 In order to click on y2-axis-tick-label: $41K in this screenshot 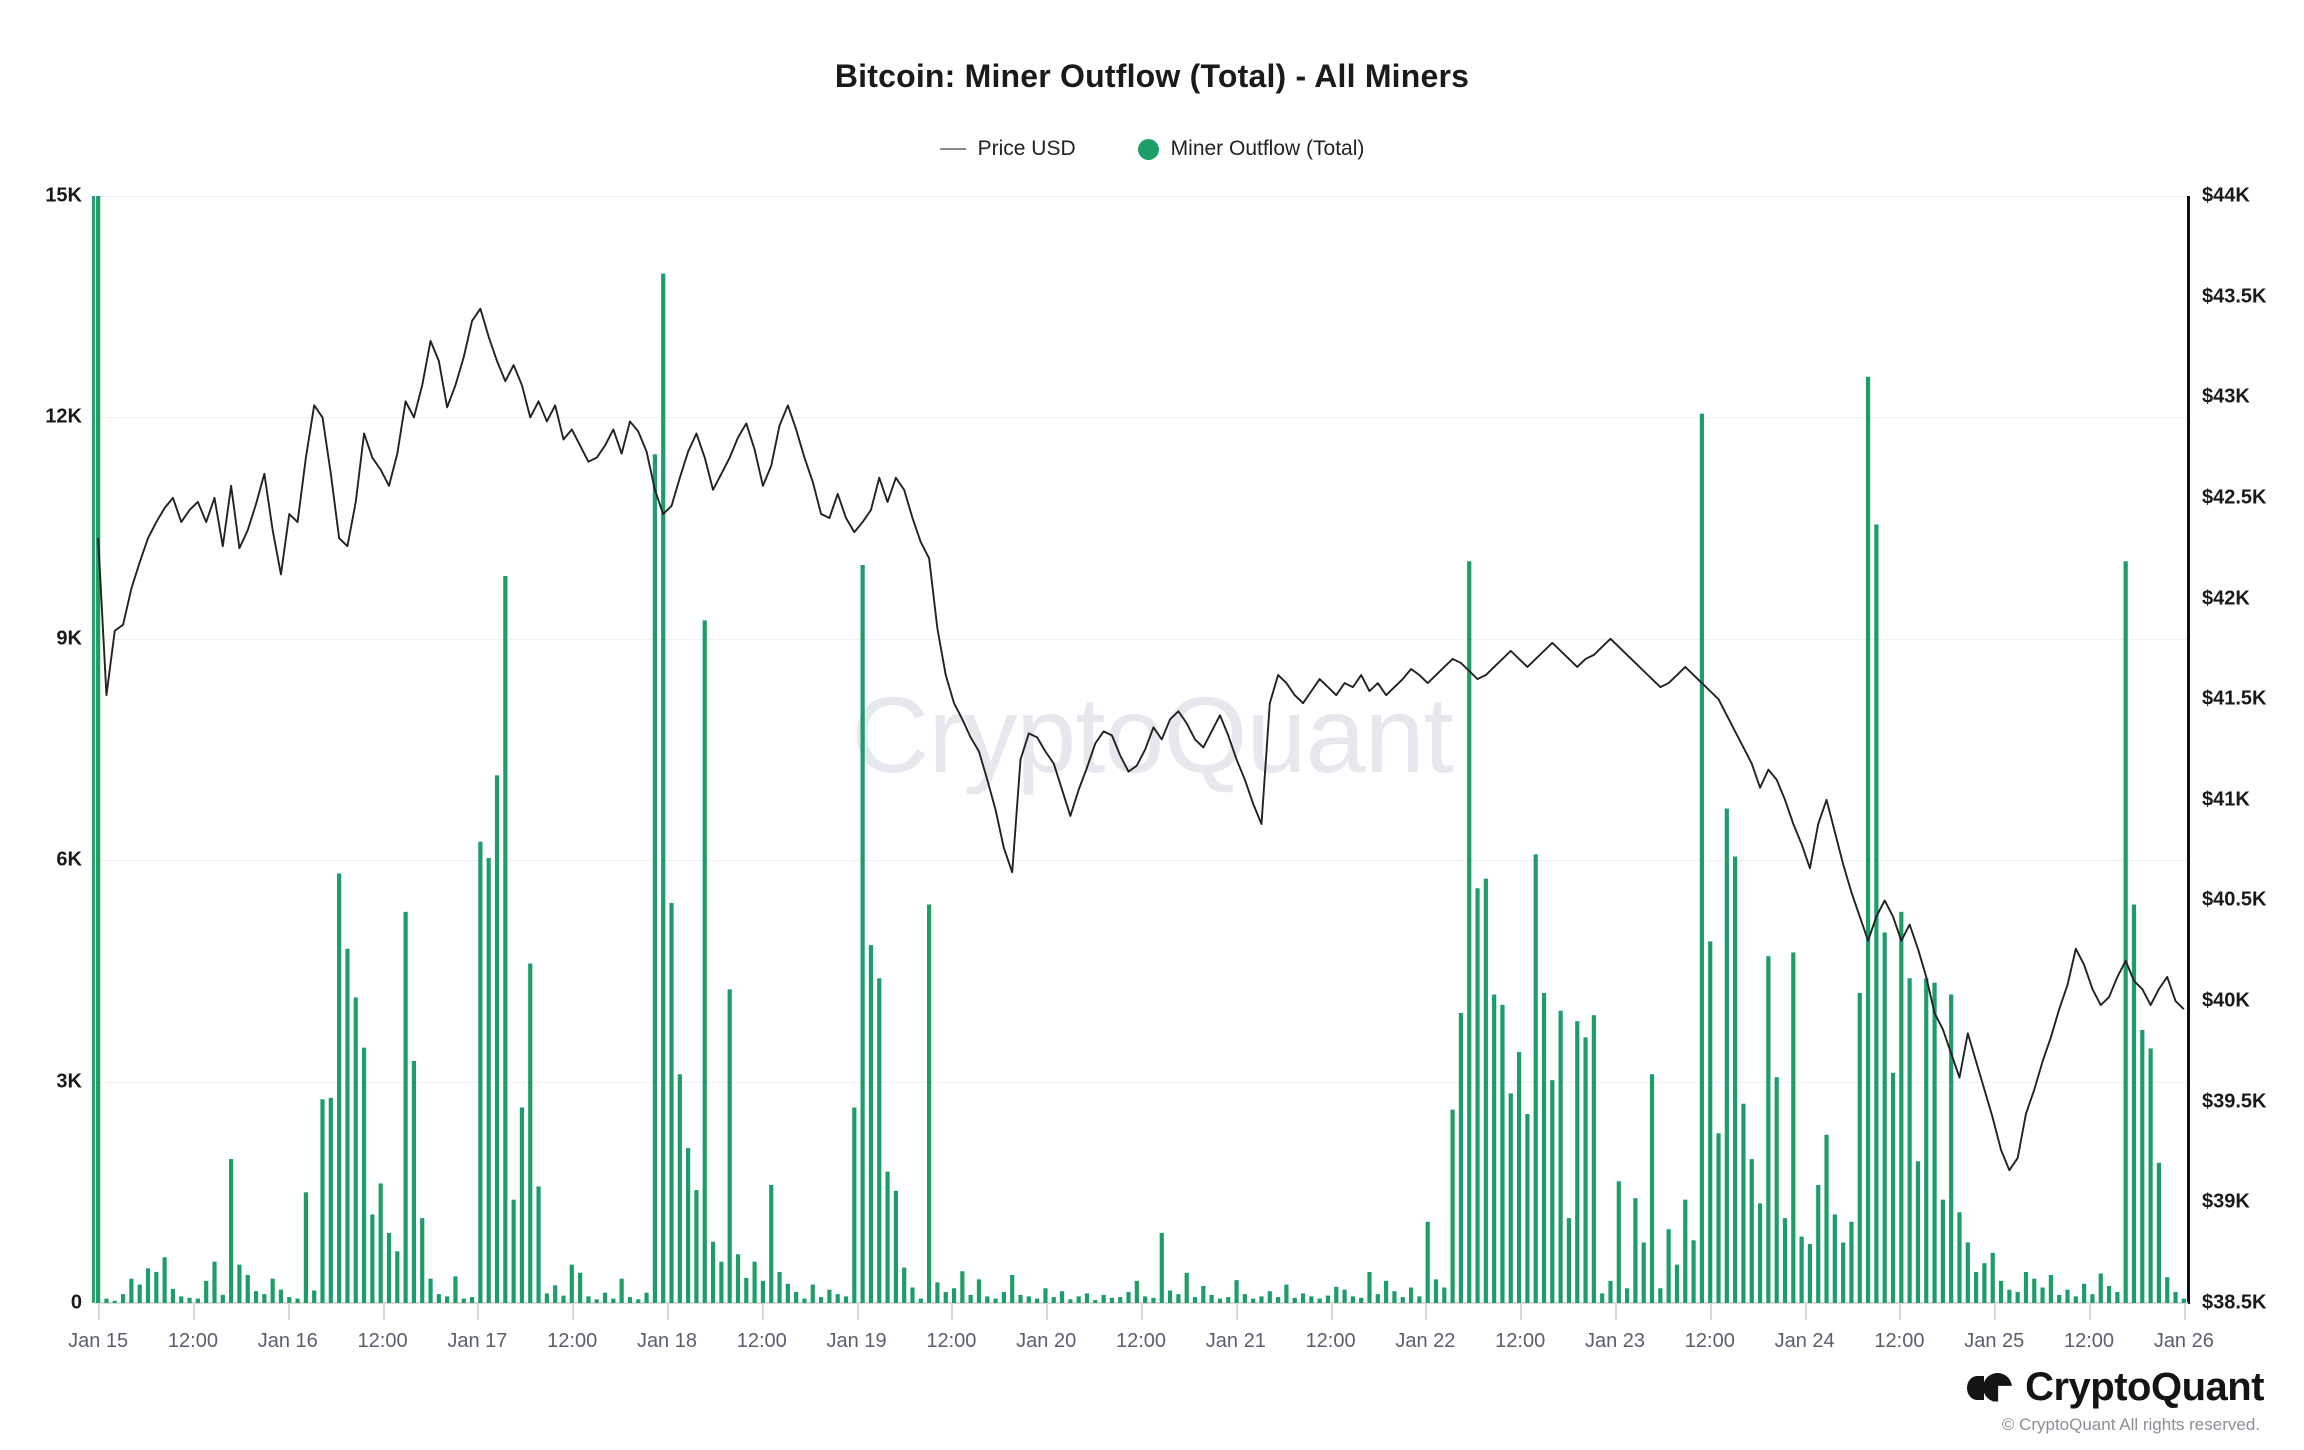, I will do `click(2226, 799)`.